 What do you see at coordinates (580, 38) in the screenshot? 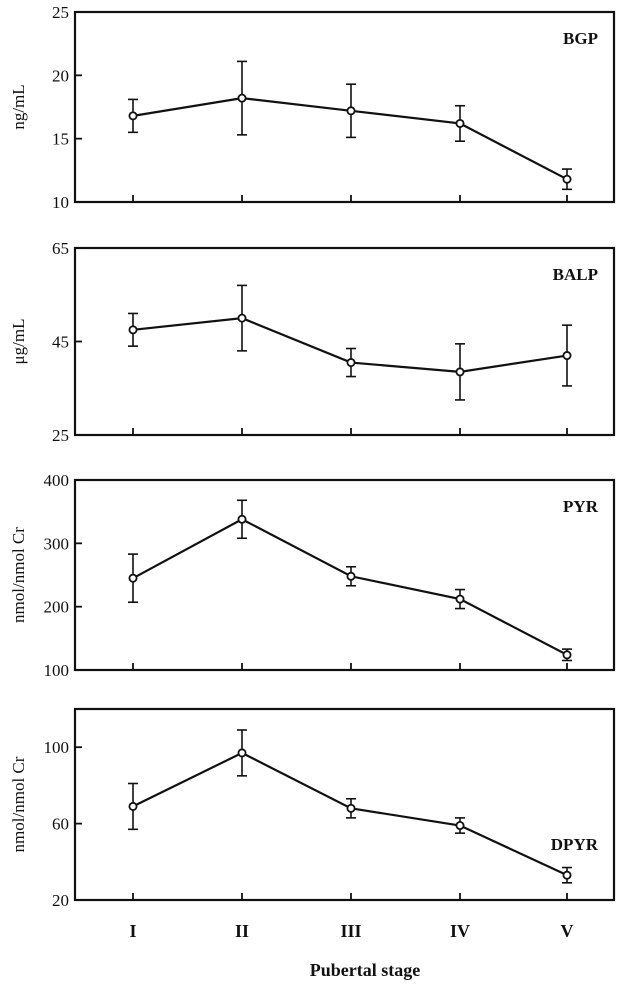
I see `panel-title: BGP` at bounding box center [580, 38].